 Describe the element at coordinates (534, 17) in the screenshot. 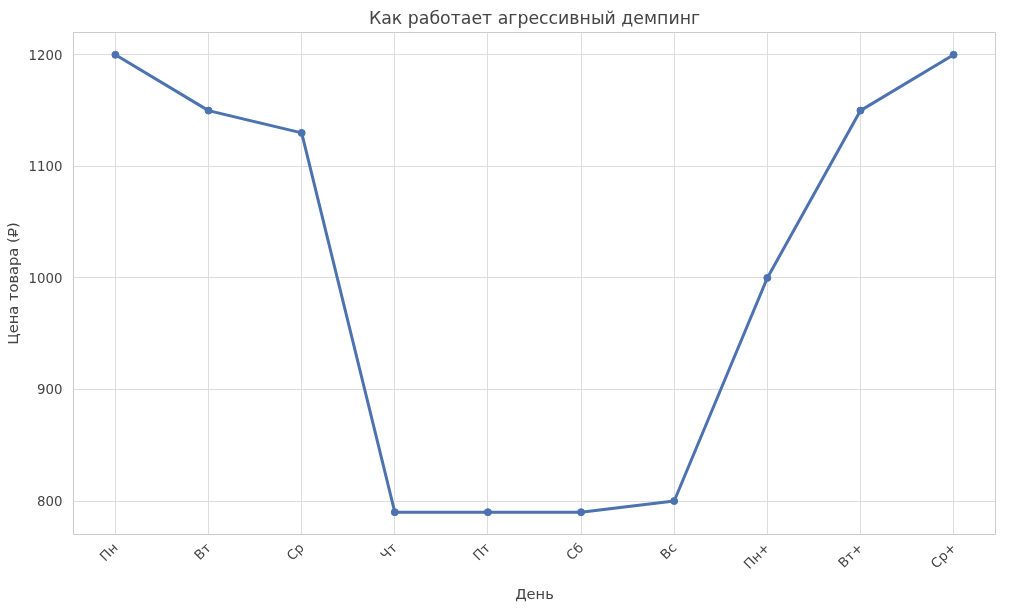

I see `chart-title: Как работает агрессивный демпинг` at that location.